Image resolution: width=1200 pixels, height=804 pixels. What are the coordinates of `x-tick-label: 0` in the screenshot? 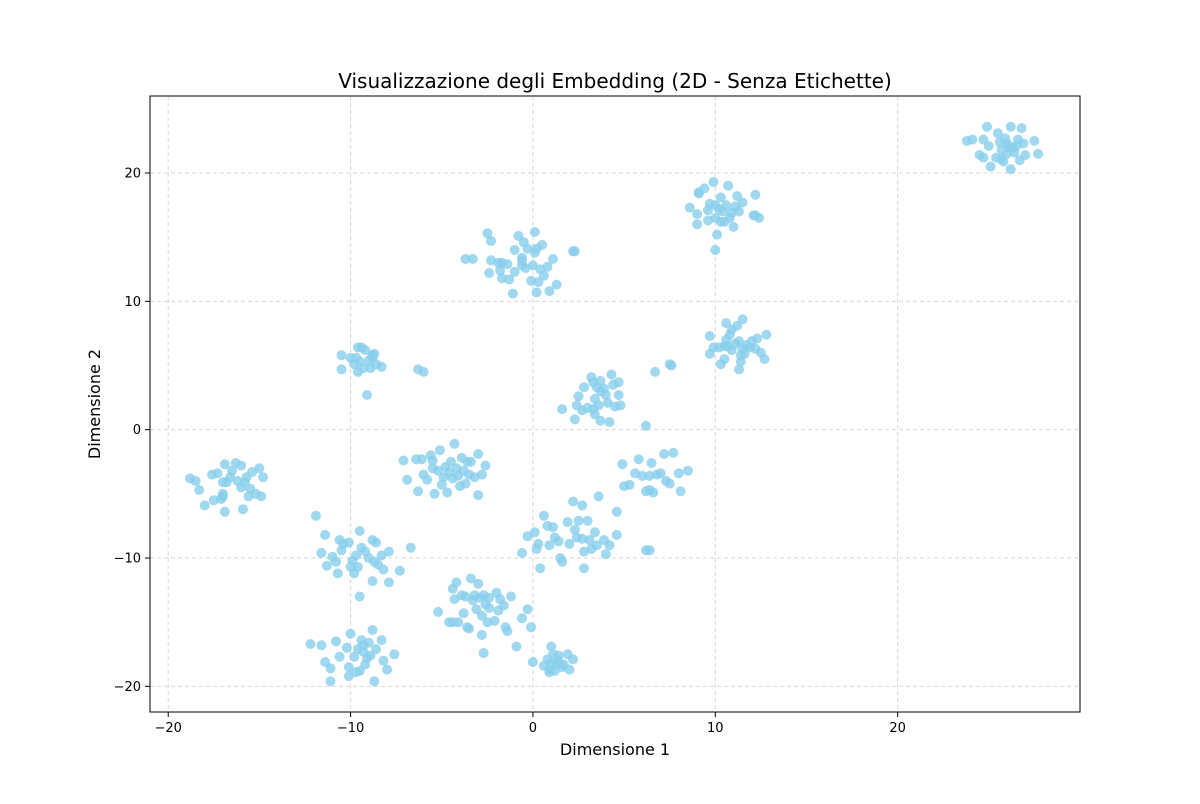 It's located at (533, 728).